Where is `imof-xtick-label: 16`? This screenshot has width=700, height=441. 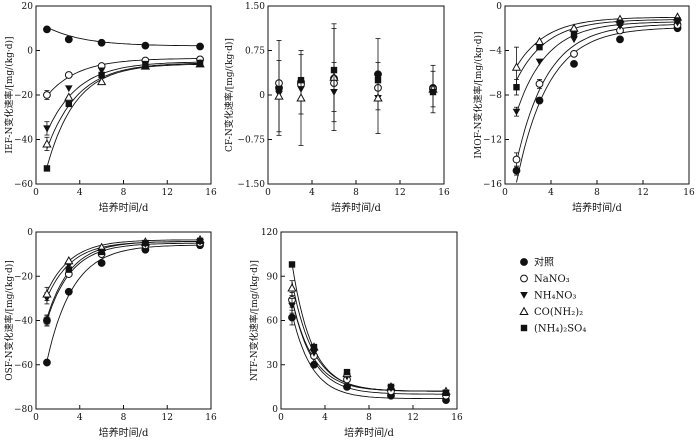 imof-xtick-label: 16 is located at coordinates (689, 193).